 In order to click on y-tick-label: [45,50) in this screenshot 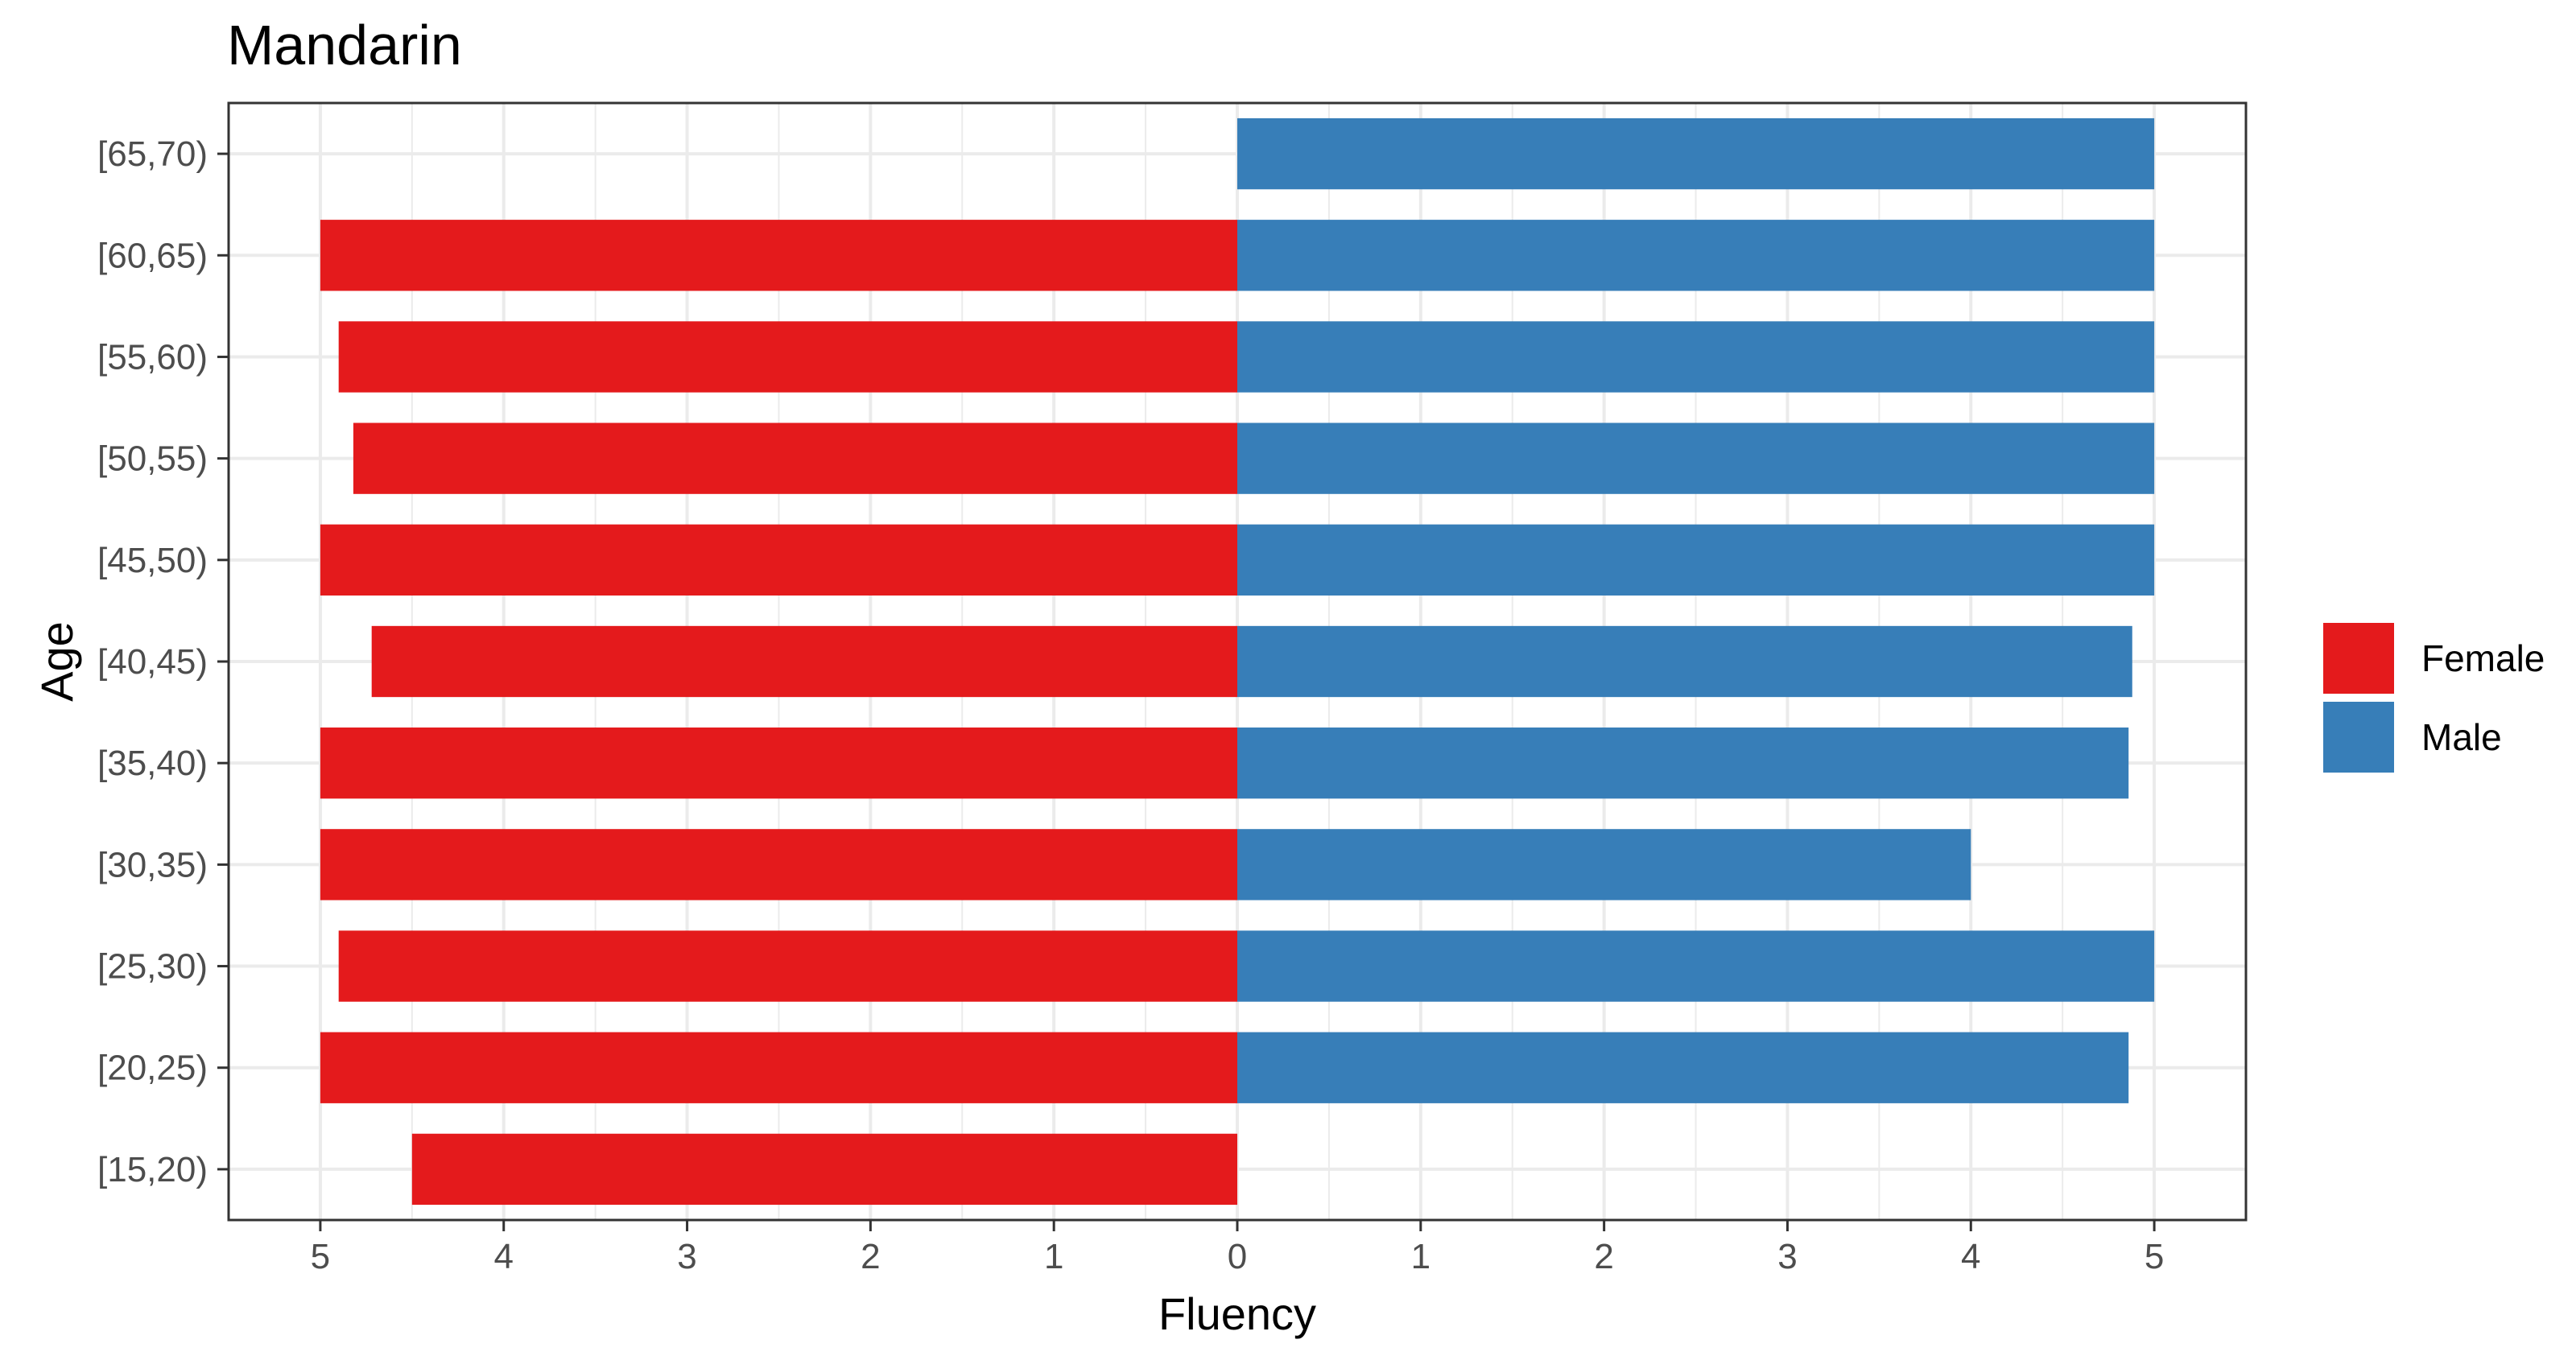, I will do `click(152, 560)`.